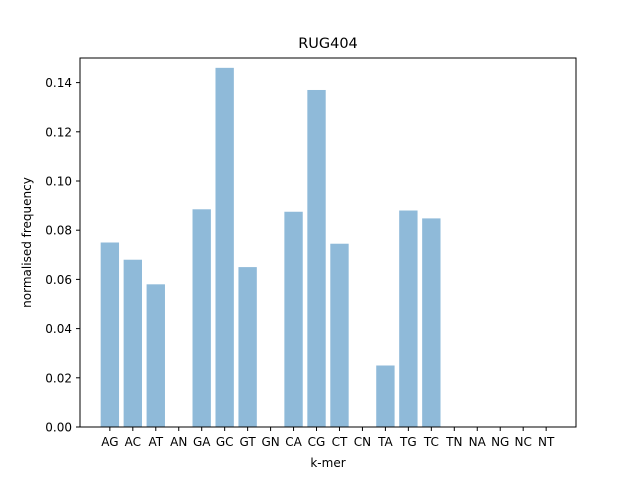 The width and height of the screenshot is (640, 480). I want to click on x-tick-label-gt: GT, so click(248, 442).